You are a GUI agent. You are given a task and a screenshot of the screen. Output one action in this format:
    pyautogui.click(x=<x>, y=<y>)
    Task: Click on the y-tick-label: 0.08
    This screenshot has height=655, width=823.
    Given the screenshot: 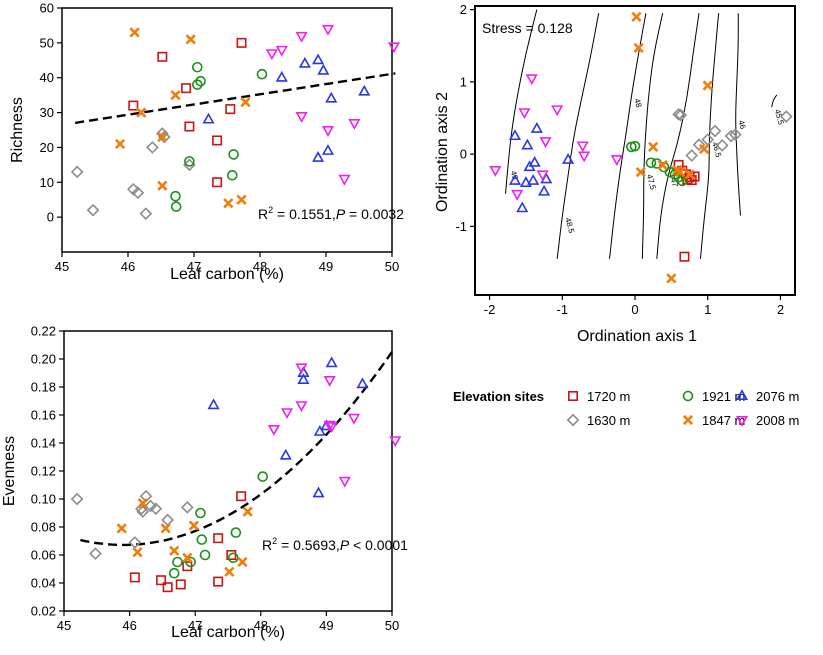 What is the action you would take?
    pyautogui.click(x=43, y=527)
    